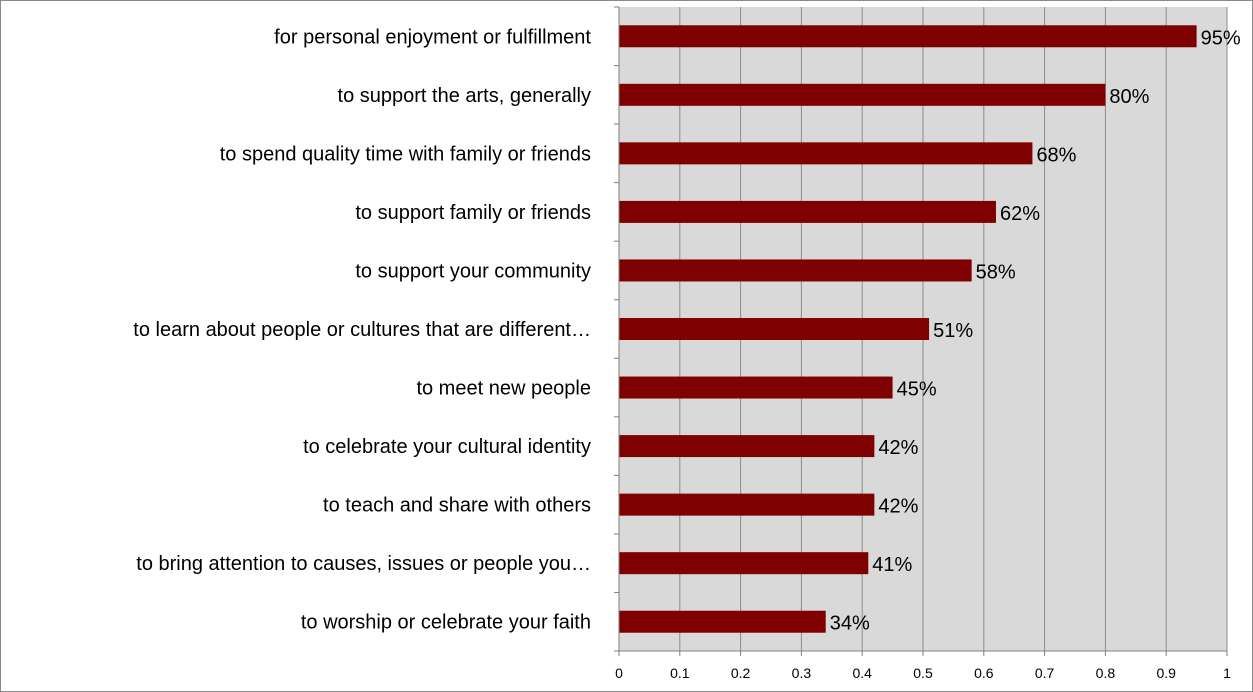  What do you see at coordinates (953, 331) in the screenshot?
I see `data-label: 51%` at bounding box center [953, 331].